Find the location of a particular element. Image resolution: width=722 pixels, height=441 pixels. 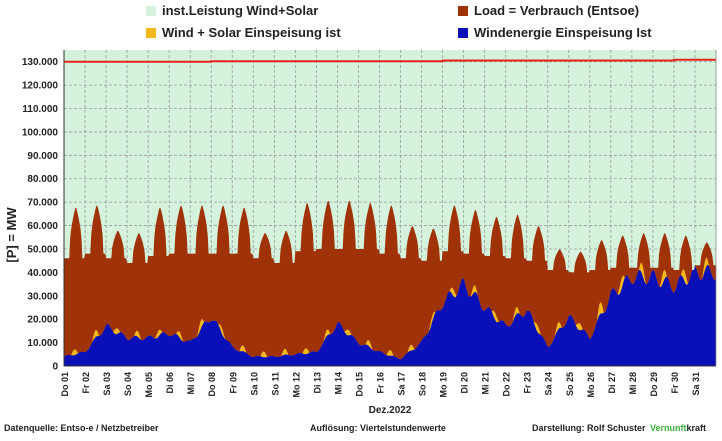

y-tick-label: 120.000 is located at coordinates (40, 86).